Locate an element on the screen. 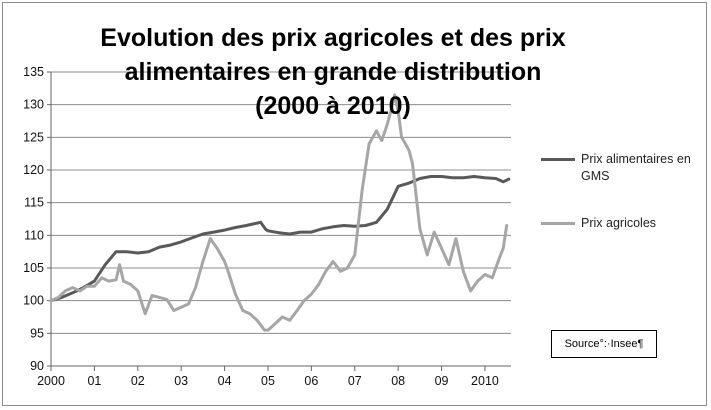 The width and height of the screenshot is (711, 410). y-tick-label: 135 is located at coordinates (33, 72).